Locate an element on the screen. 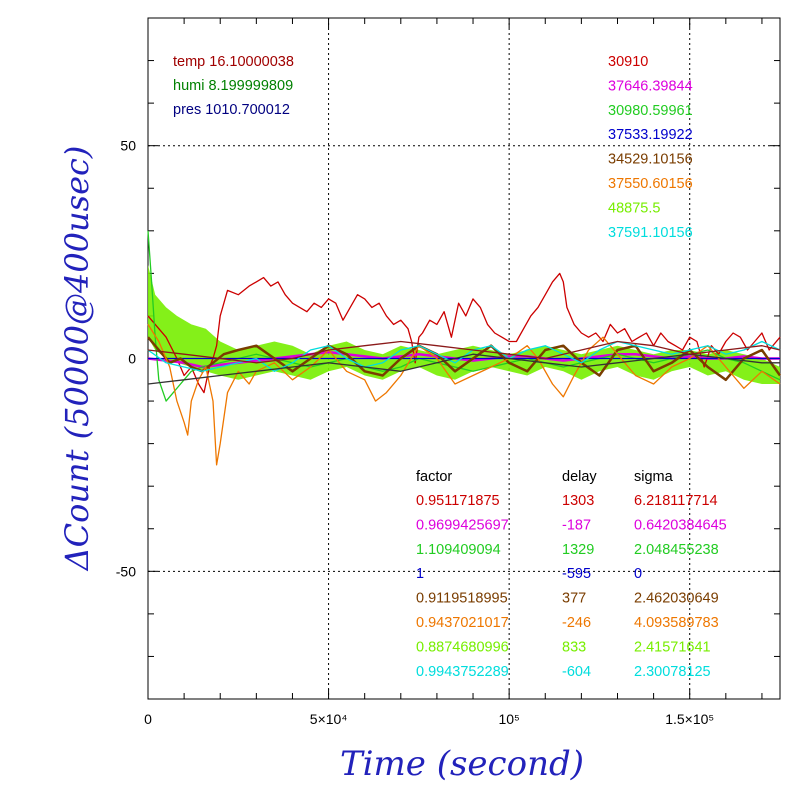 The height and width of the screenshot is (797, 797). table-cell-factor-4: 0.9119518995 is located at coordinates (462, 599).